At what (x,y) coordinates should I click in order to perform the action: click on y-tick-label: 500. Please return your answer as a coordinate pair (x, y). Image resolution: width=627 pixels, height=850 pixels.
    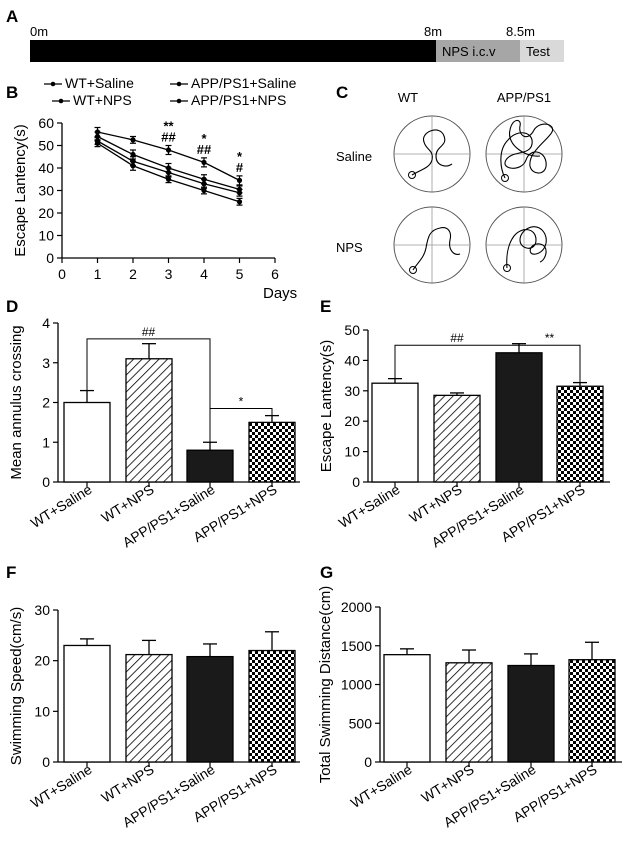
    Looking at the image, I should click on (361, 723).